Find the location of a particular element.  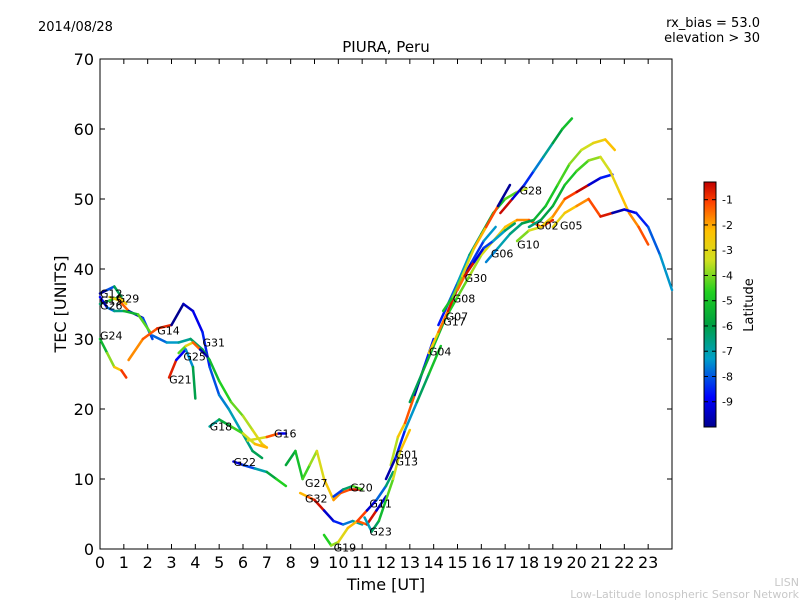

satellite-track-g13 is located at coordinates (413, 412).